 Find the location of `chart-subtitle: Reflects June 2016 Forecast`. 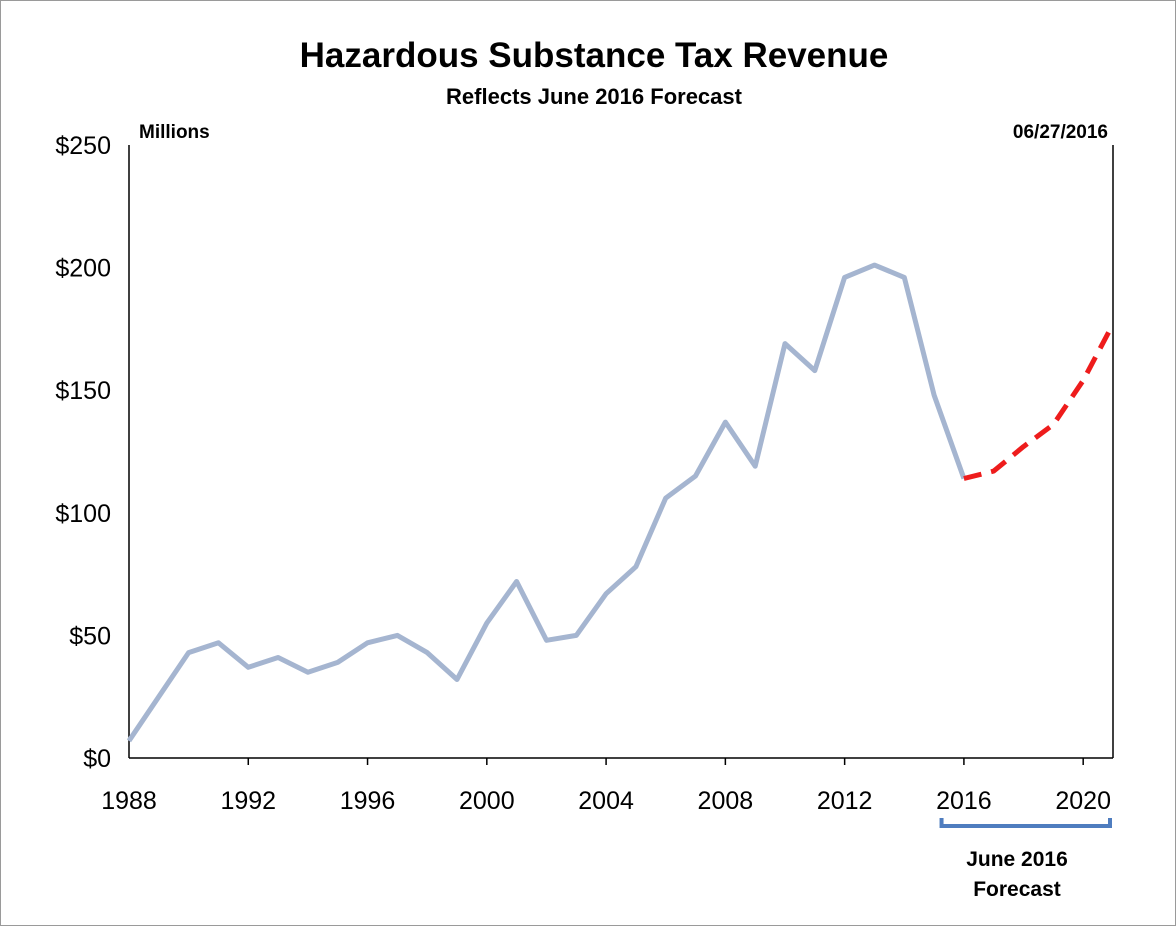

chart-subtitle: Reflects June 2016 Forecast is located at coordinates (594, 96).